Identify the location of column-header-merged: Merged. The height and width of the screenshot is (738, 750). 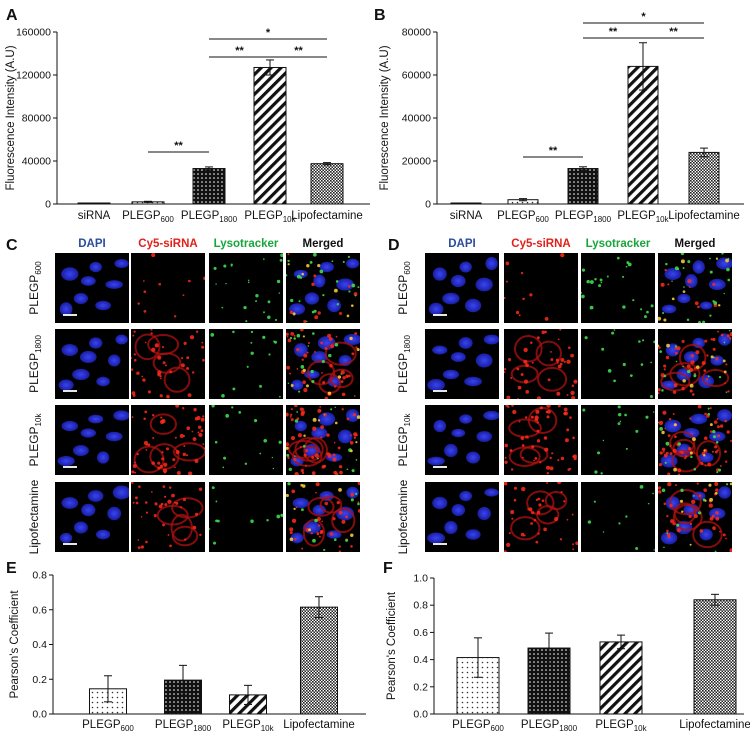
(695, 244).